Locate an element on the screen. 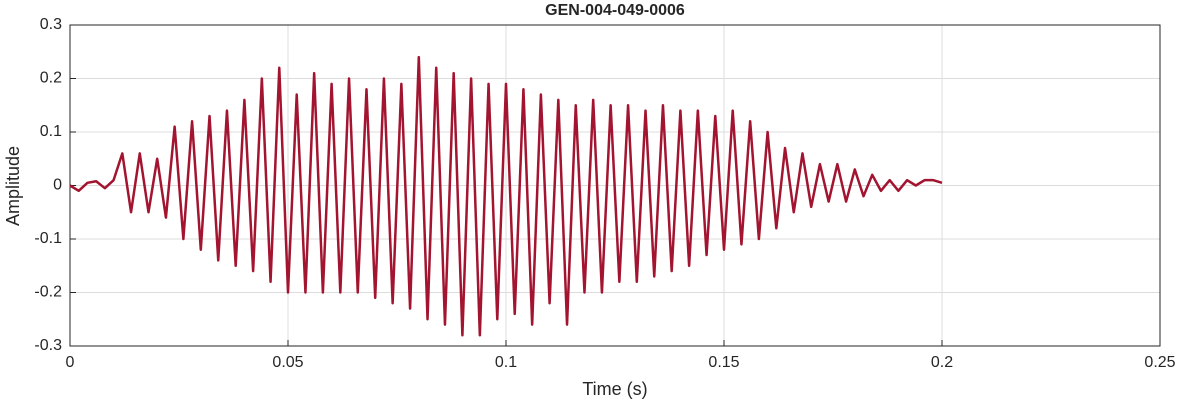 Image resolution: width=1182 pixels, height=404 pixels. x-axis-label: Time (s) is located at coordinates (614, 389).